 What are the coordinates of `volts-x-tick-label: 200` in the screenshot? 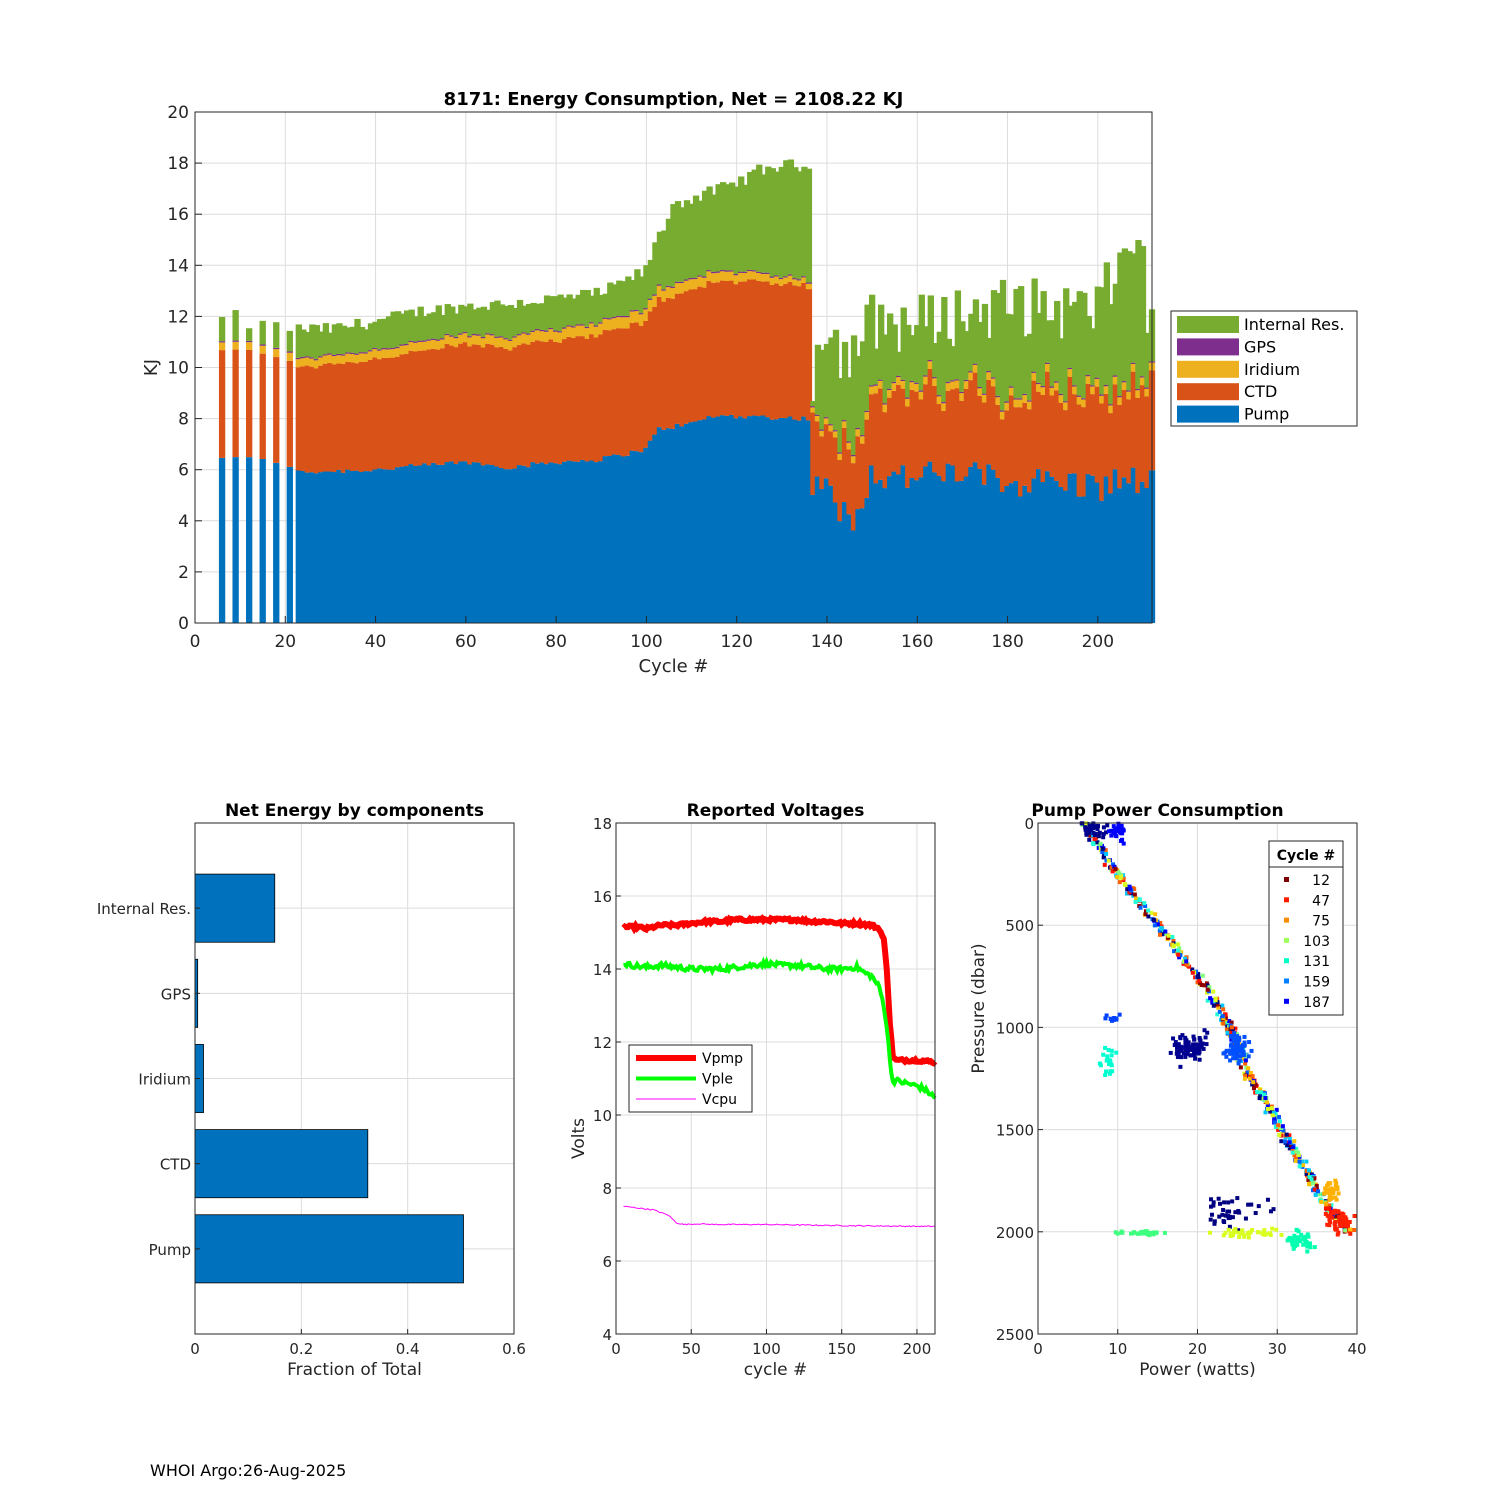 It's located at (917, 1349).